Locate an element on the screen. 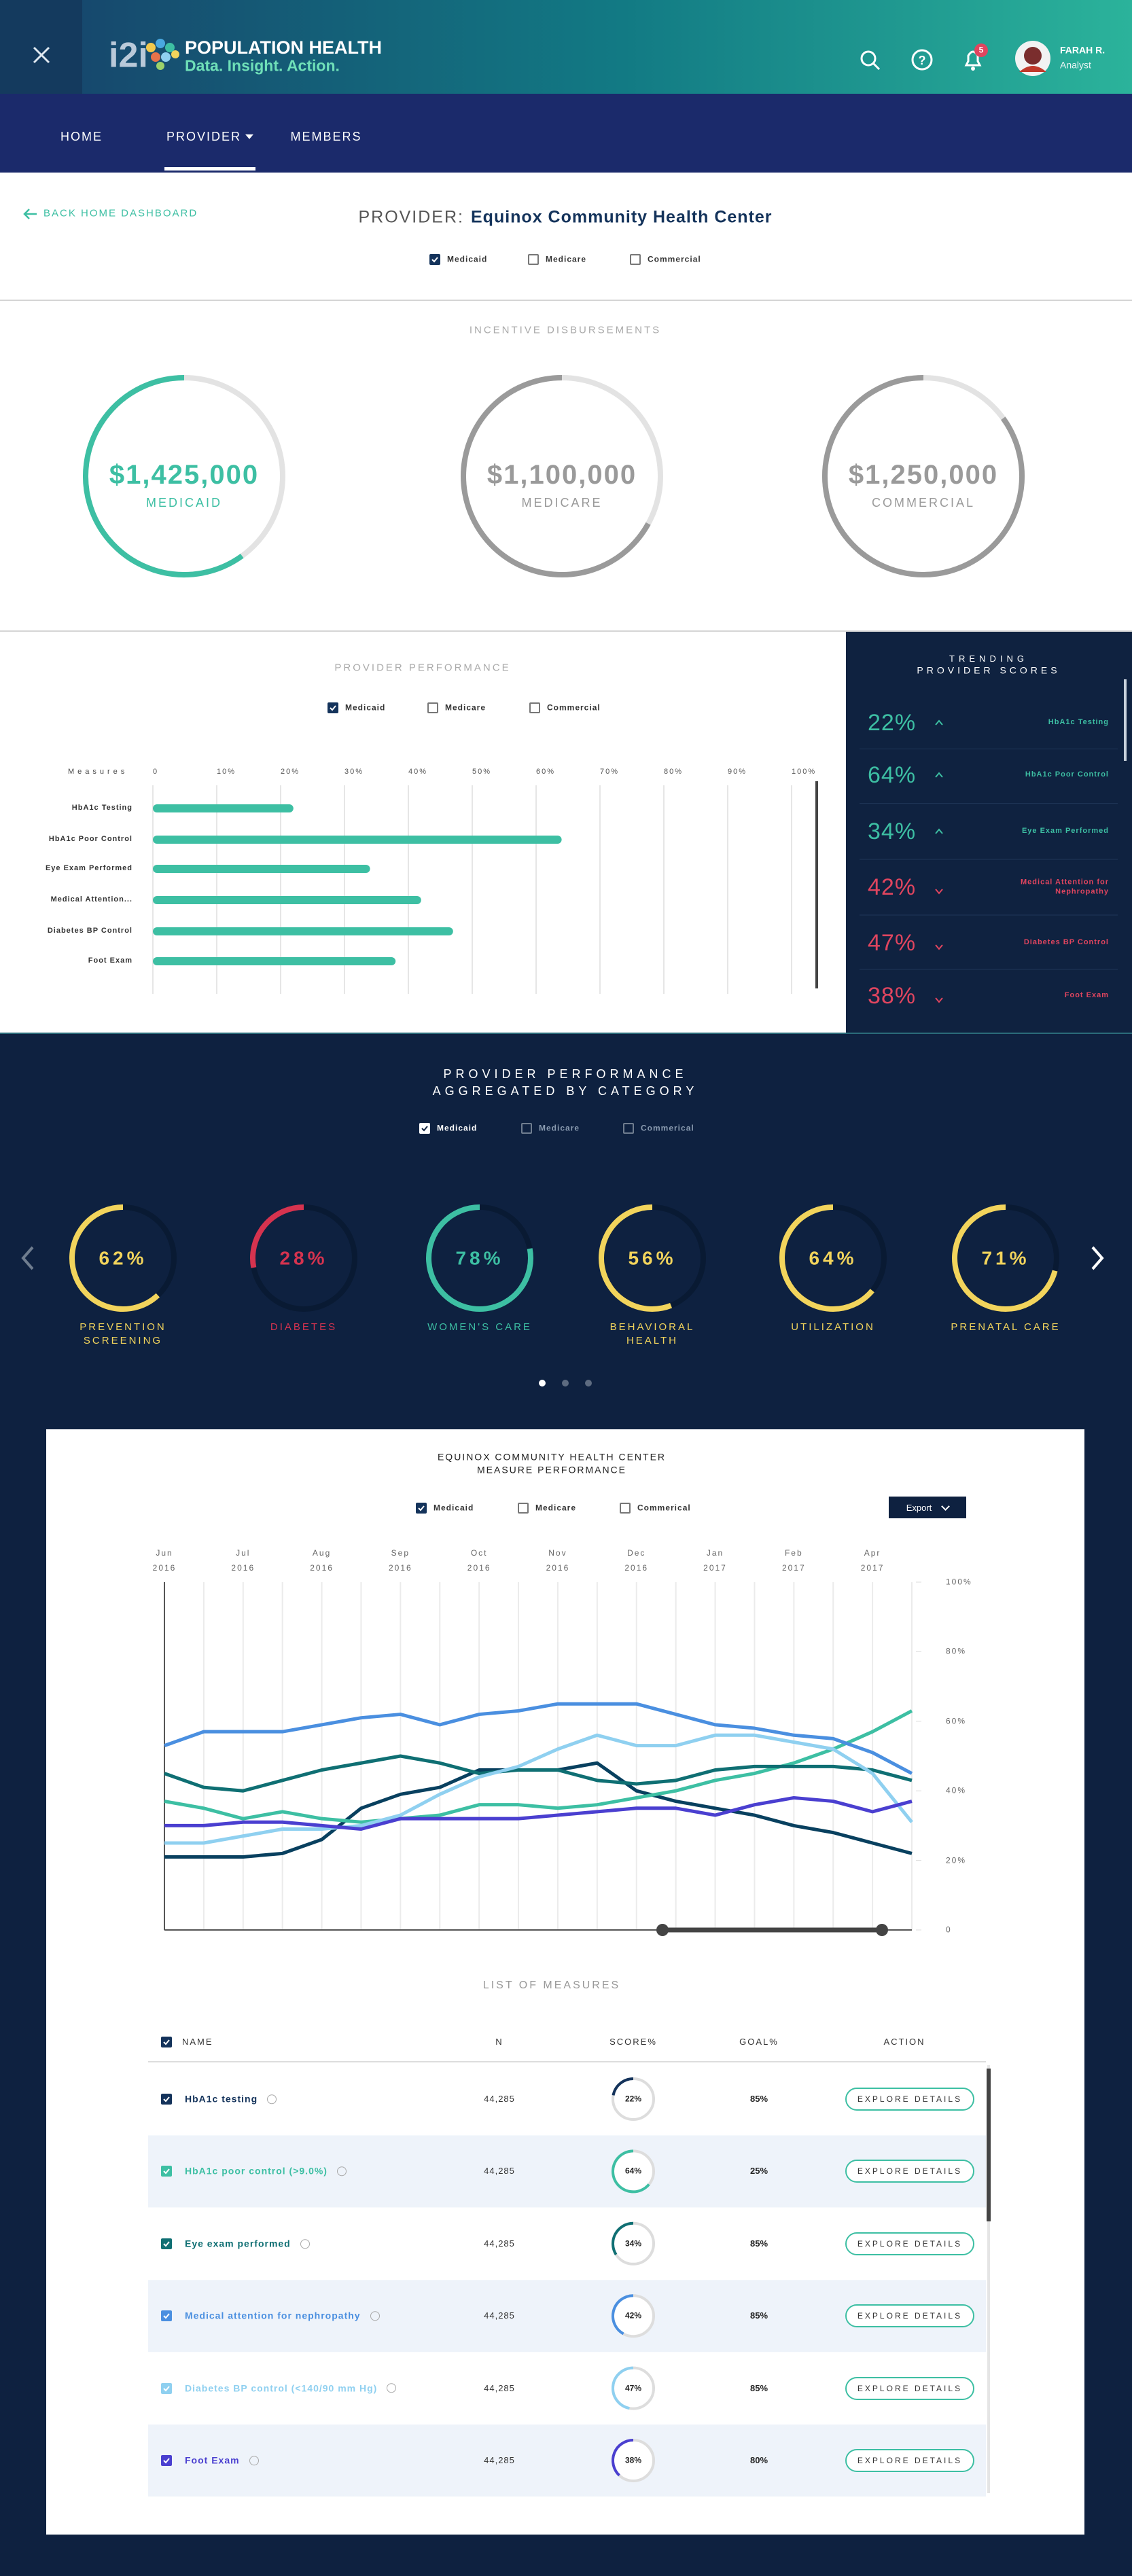  x-tick-label: Dec 2016 is located at coordinates (636, 1560).